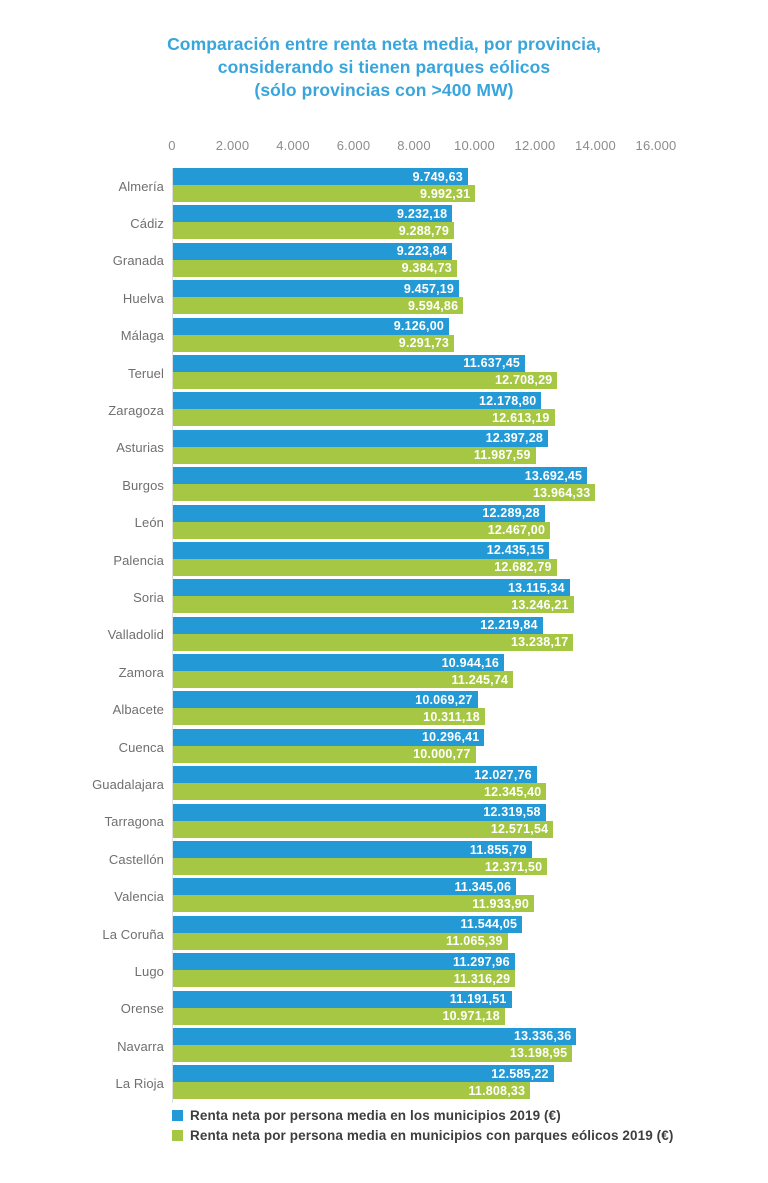  I want to click on province-label: Castellón, so click(136, 859).